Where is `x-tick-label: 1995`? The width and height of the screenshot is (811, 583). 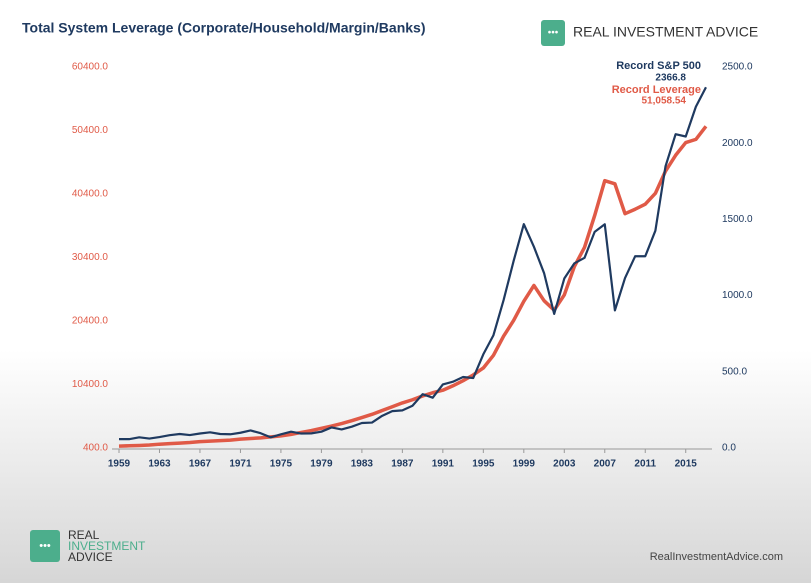
x-tick-label: 1995 is located at coordinates (483, 464).